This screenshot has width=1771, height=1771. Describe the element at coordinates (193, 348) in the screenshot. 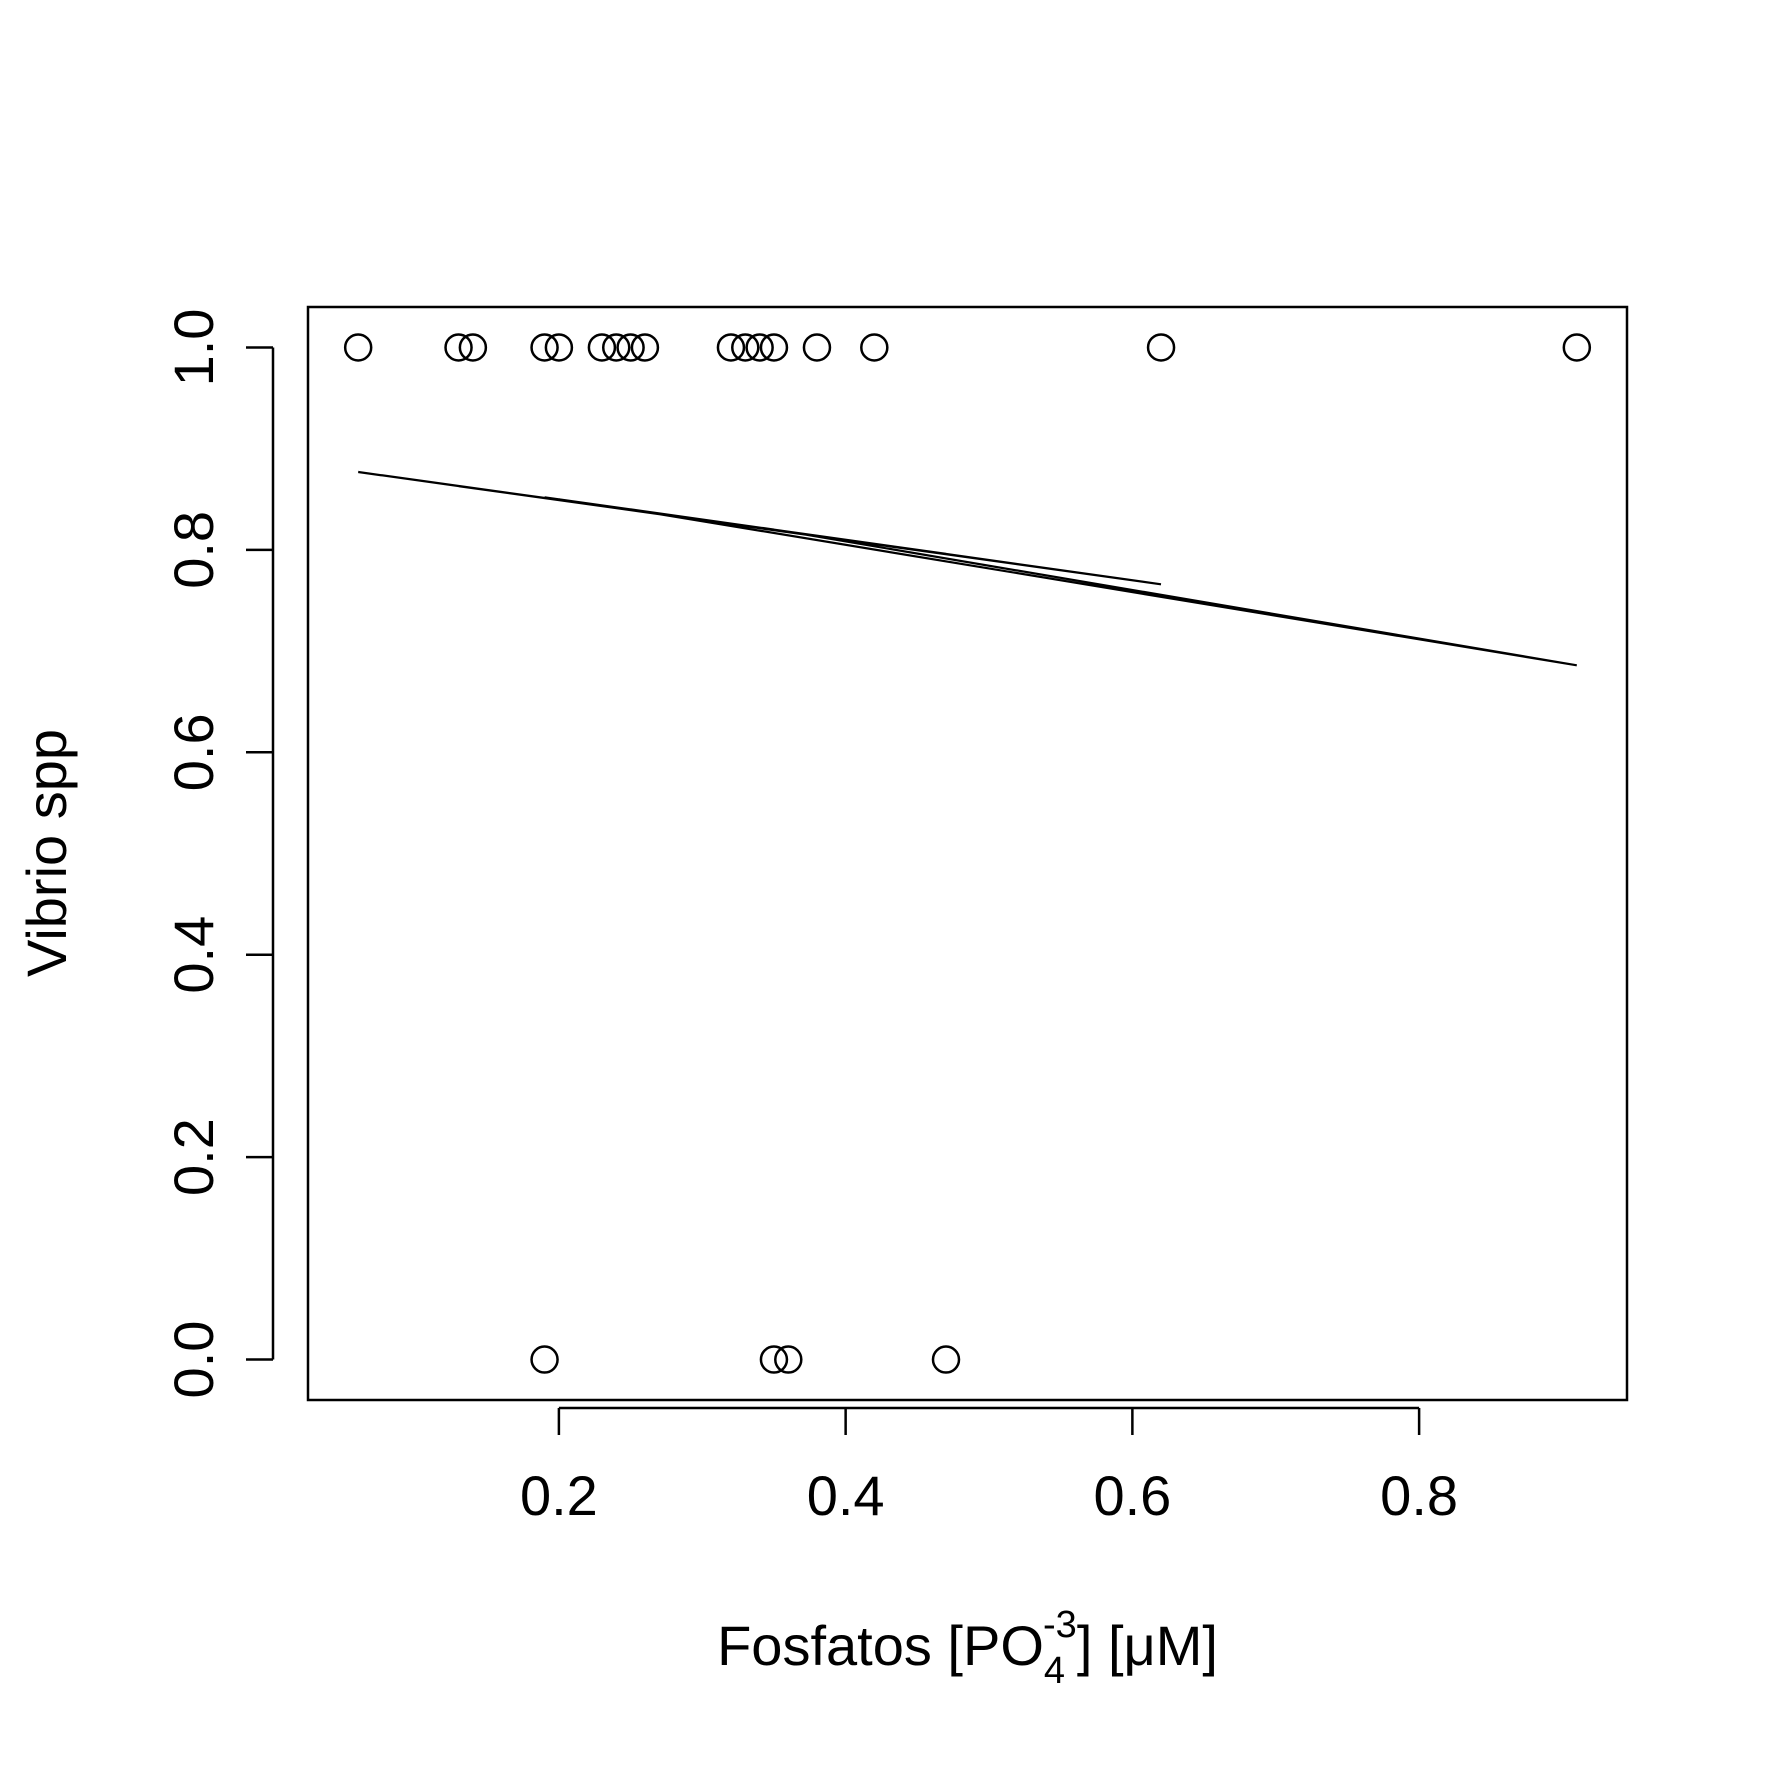

I see `y-tick-label: 1.0` at that location.